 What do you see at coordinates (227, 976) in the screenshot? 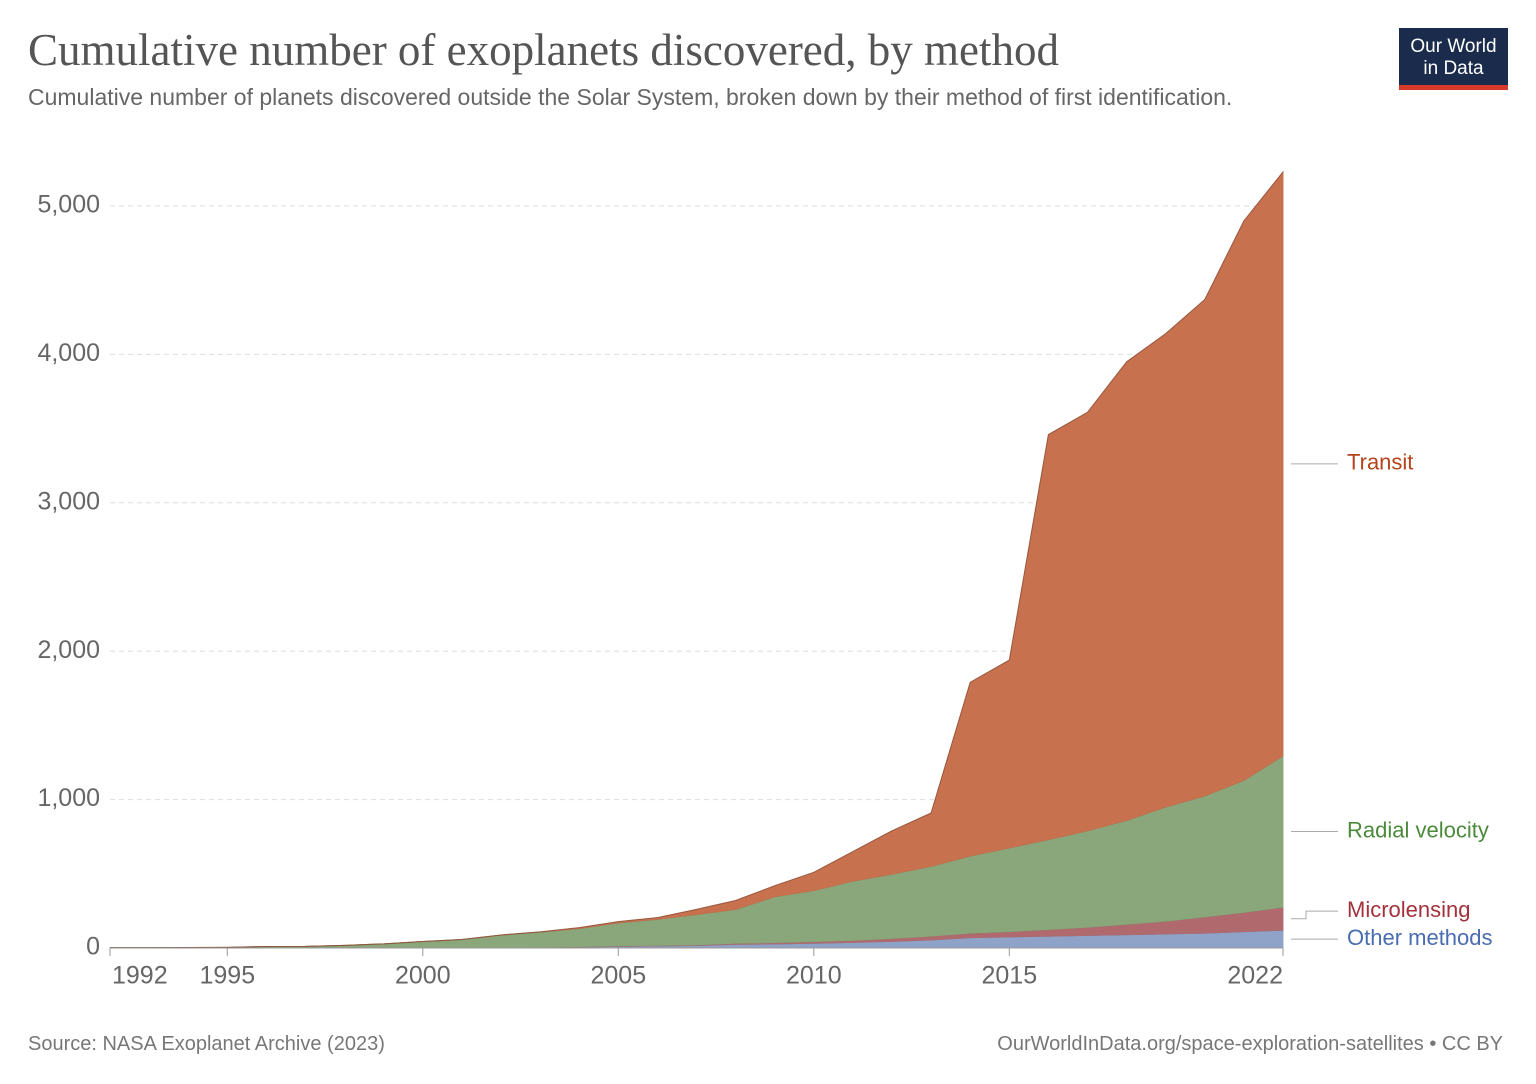
I see `x-tick-label: 1995` at bounding box center [227, 976].